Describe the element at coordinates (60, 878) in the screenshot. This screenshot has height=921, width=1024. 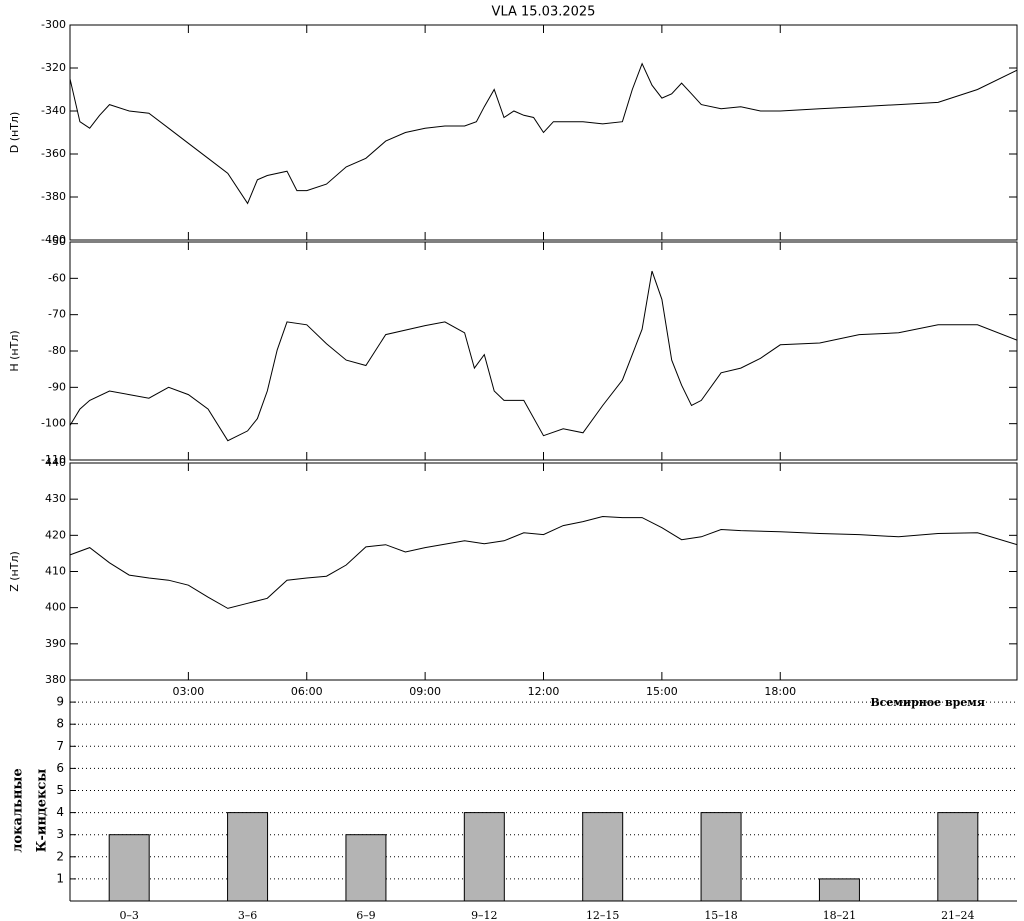
I see `y-tick-label: 1` at that location.